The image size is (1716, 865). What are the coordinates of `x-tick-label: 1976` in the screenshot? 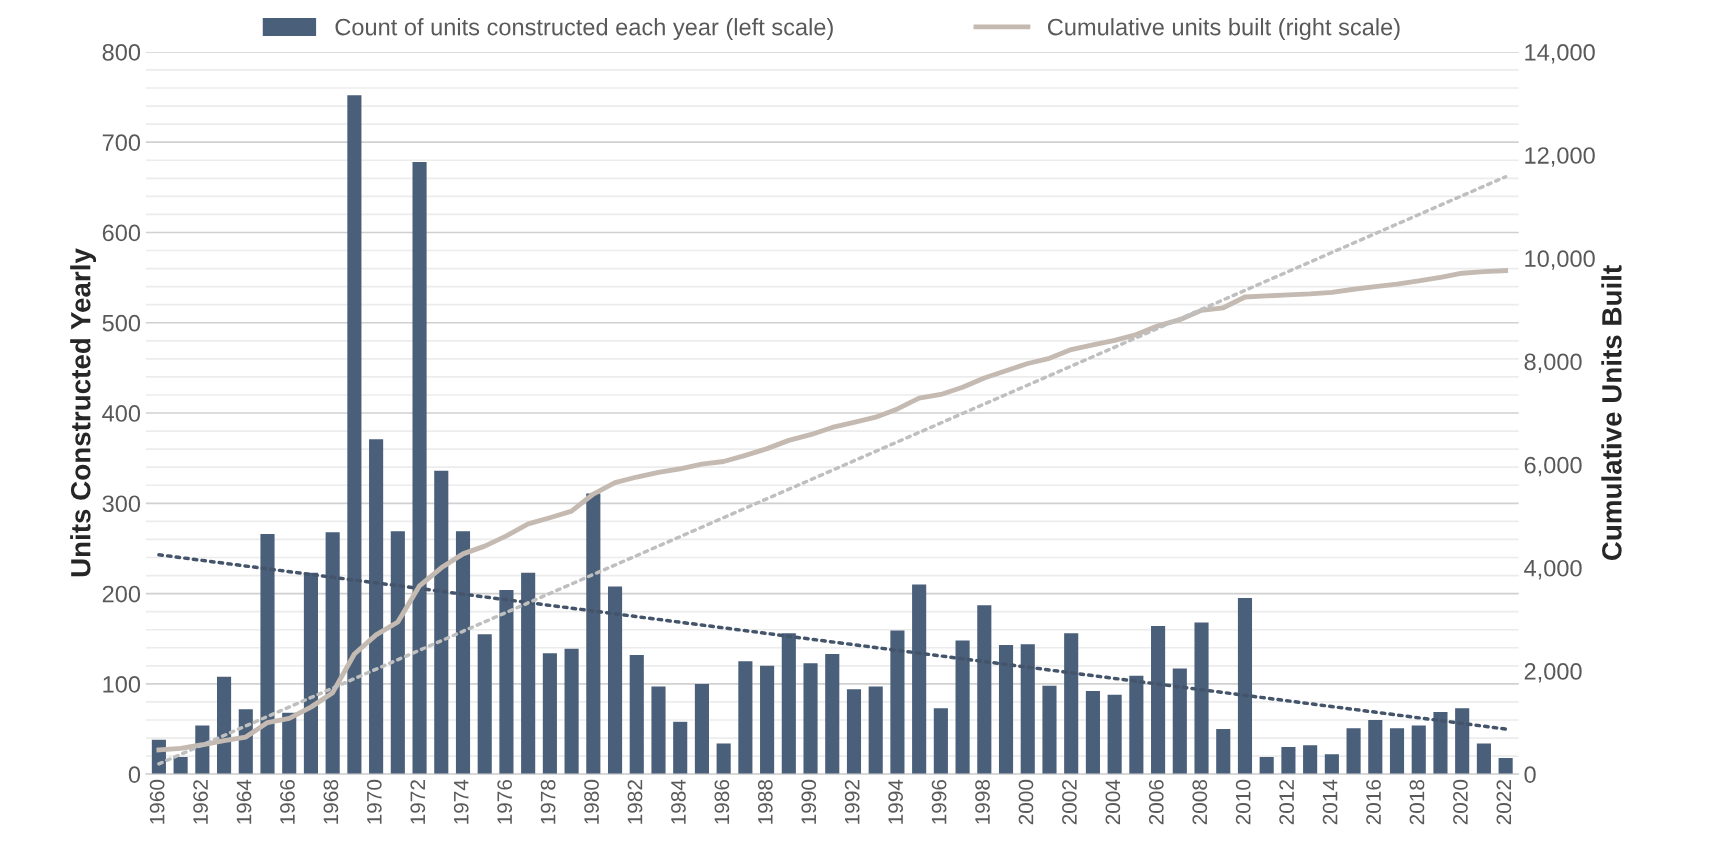 It's located at (505, 801).